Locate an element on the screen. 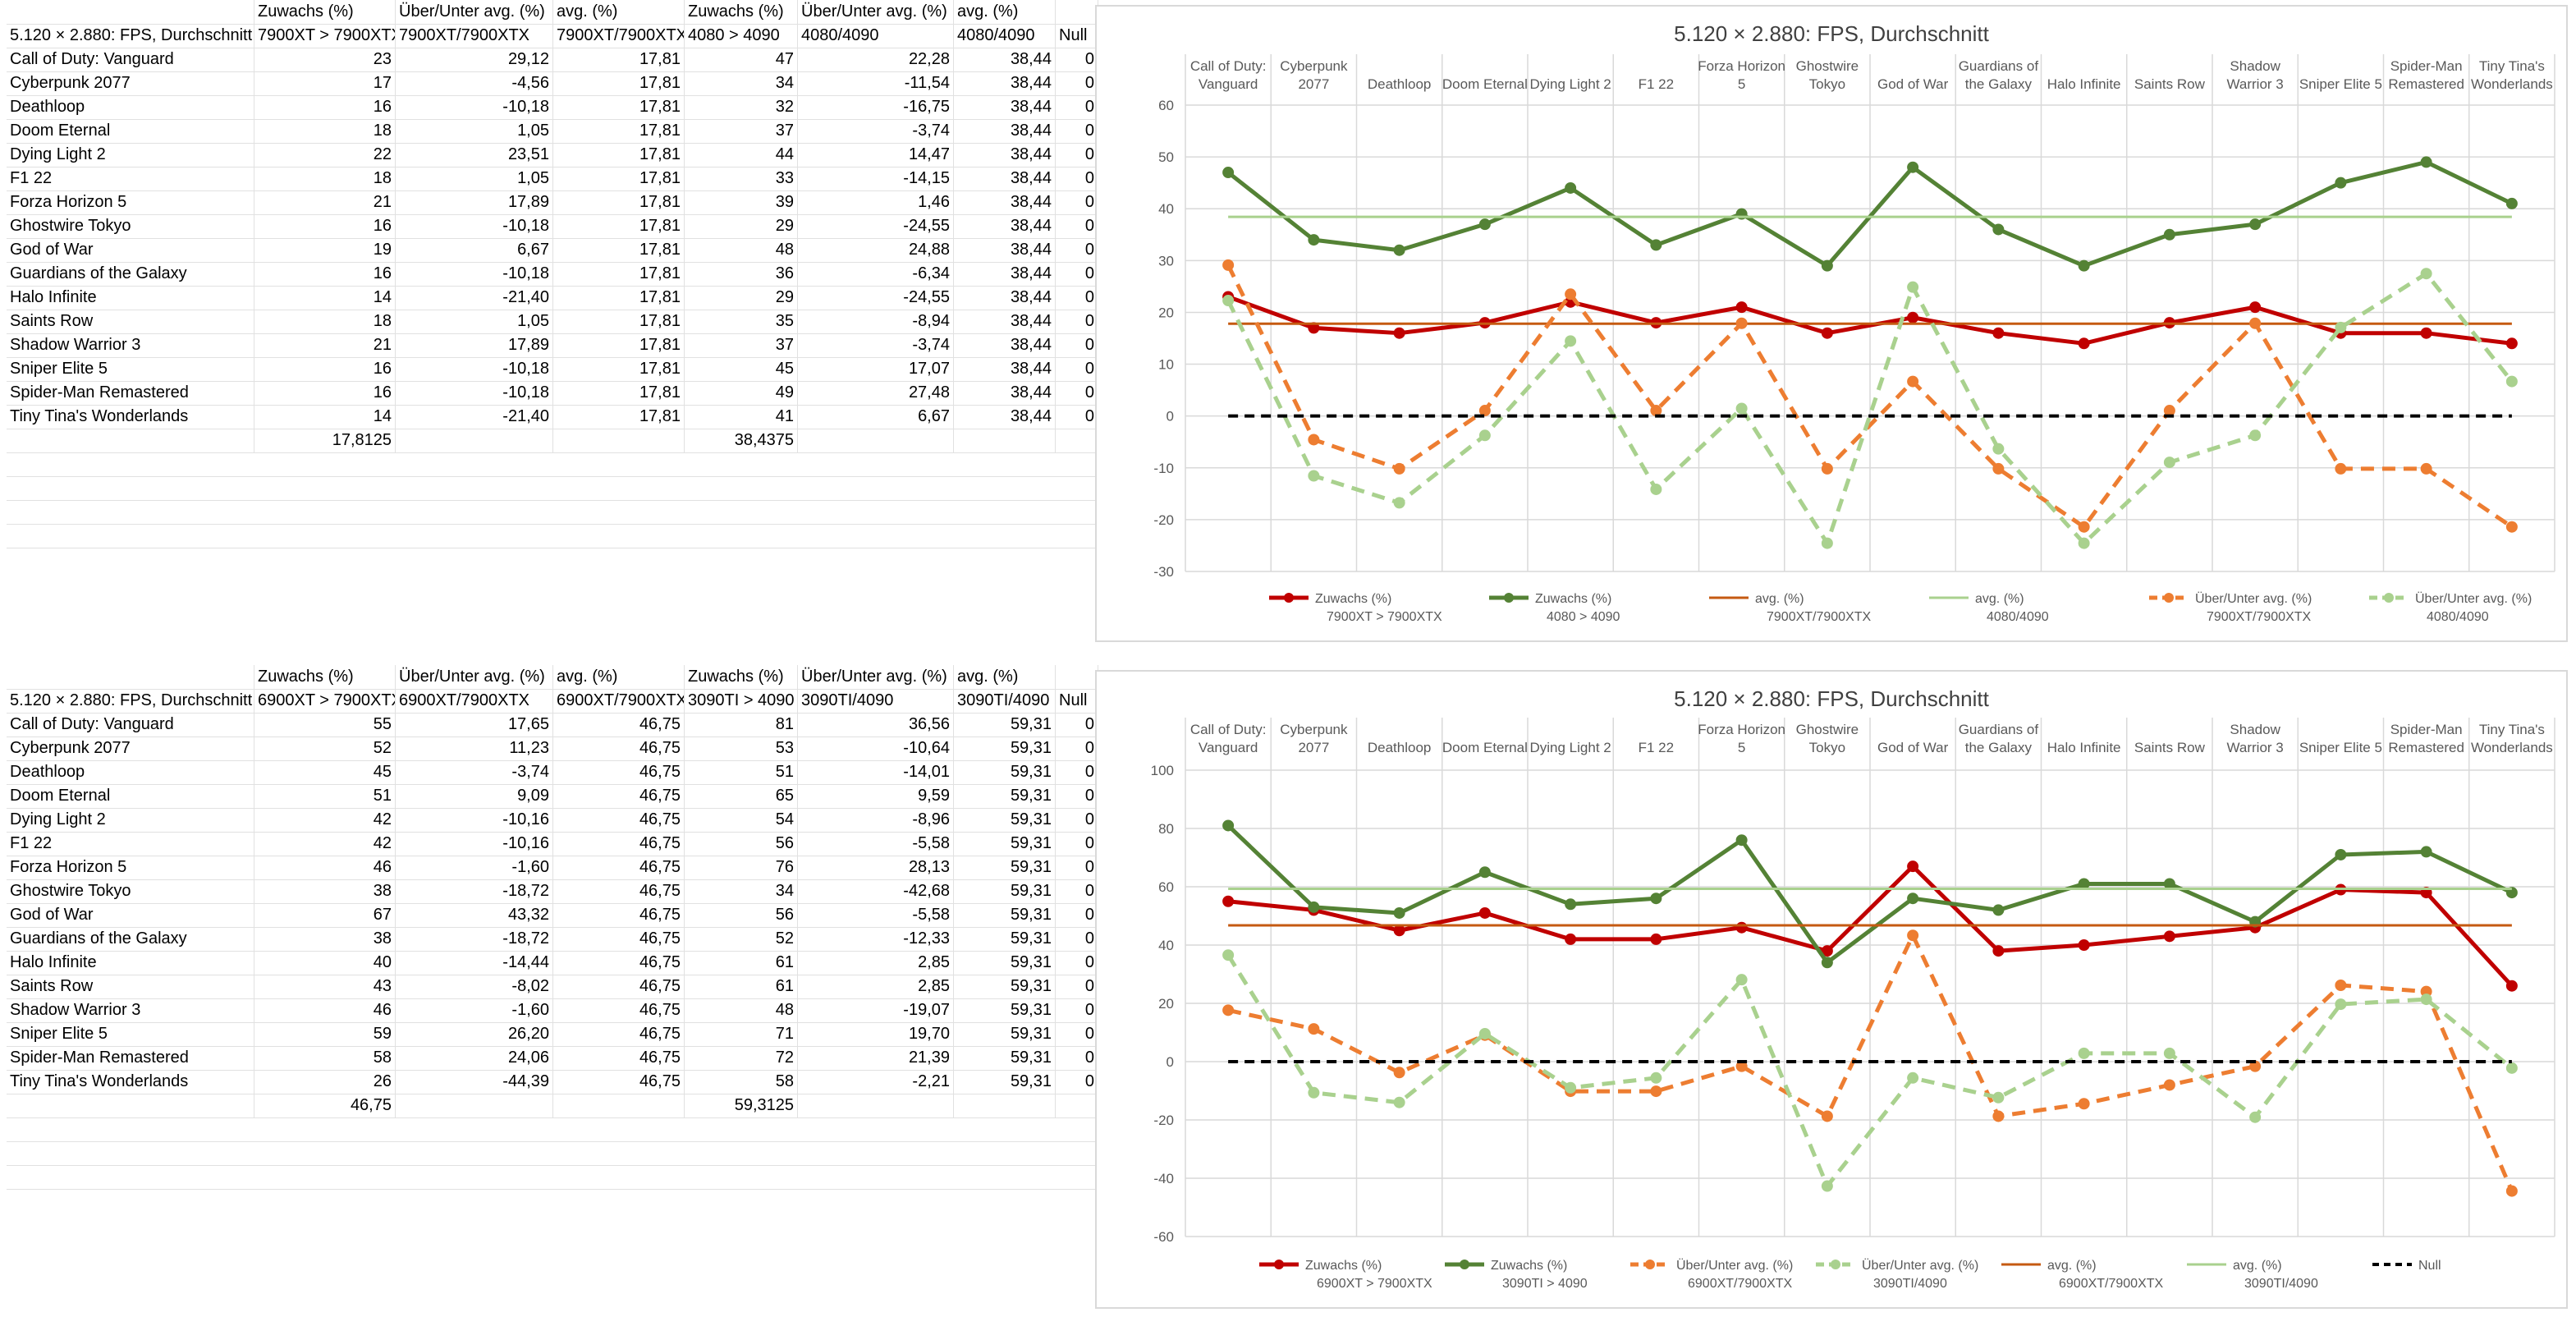  cell: 38 is located at coordinates (325, 939).